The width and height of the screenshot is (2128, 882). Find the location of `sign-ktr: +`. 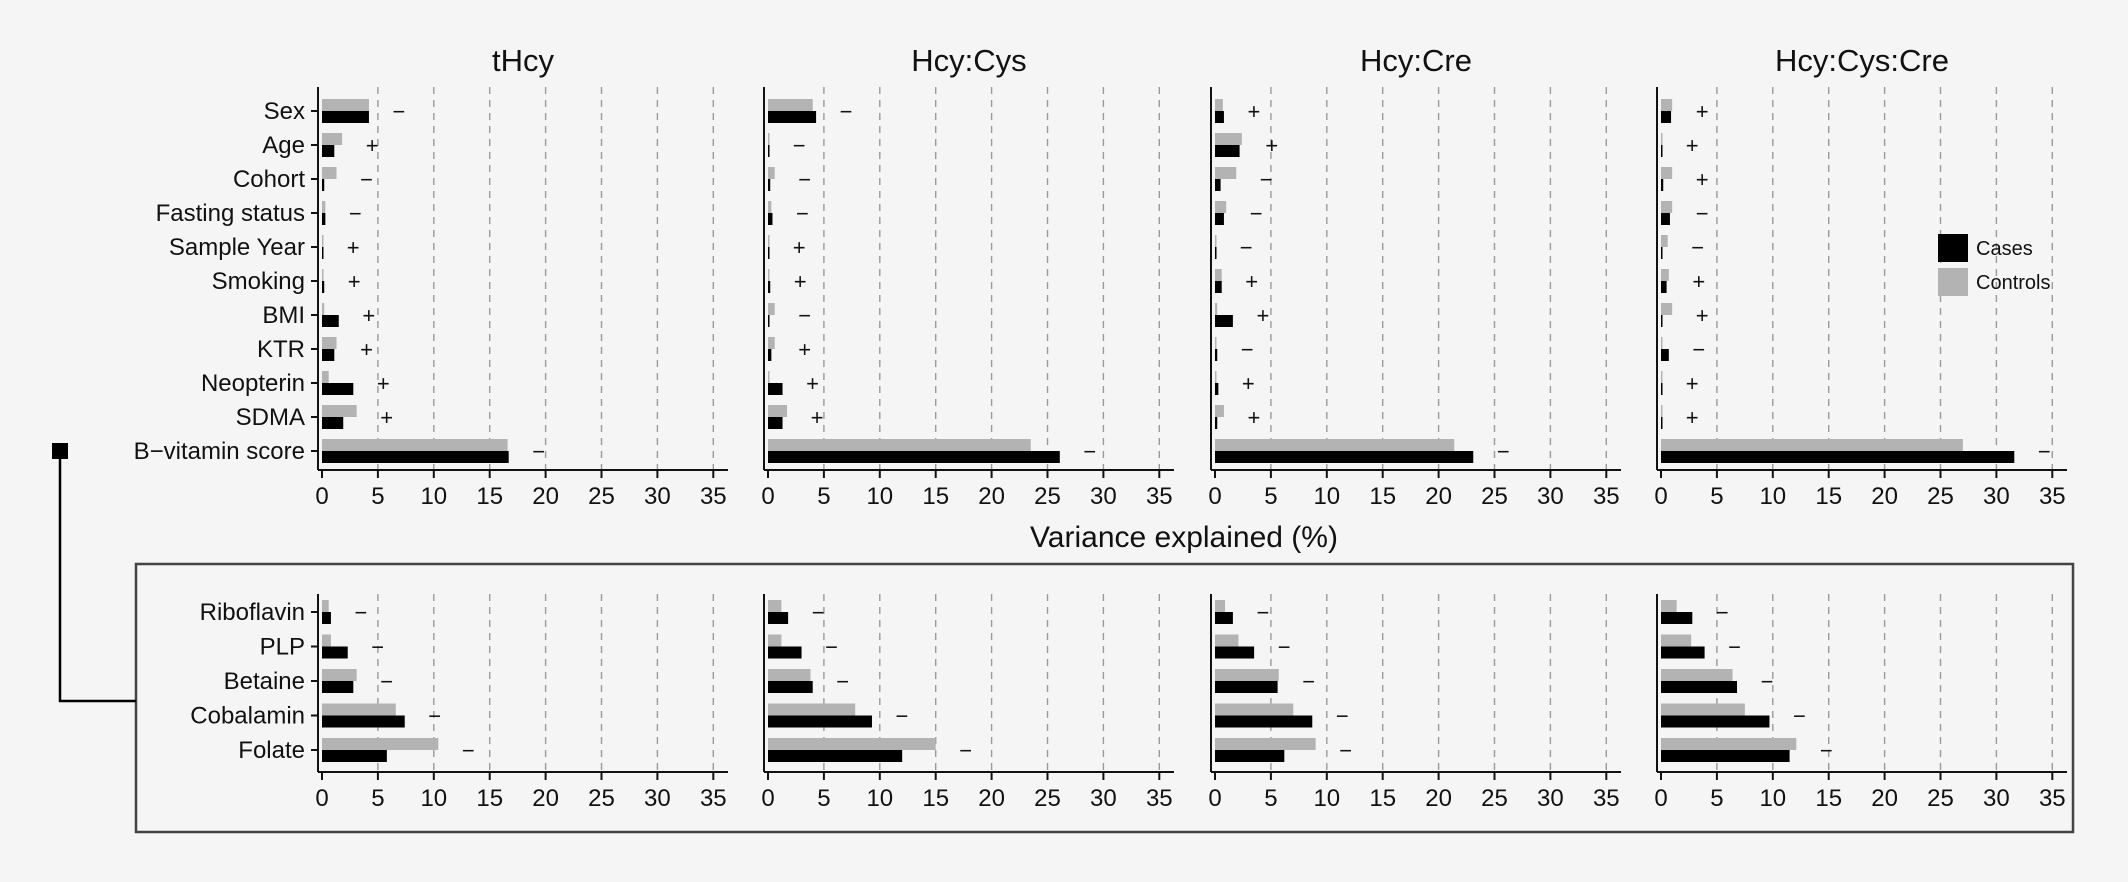

sign-ktr: + is located at coordinates (804, 349).